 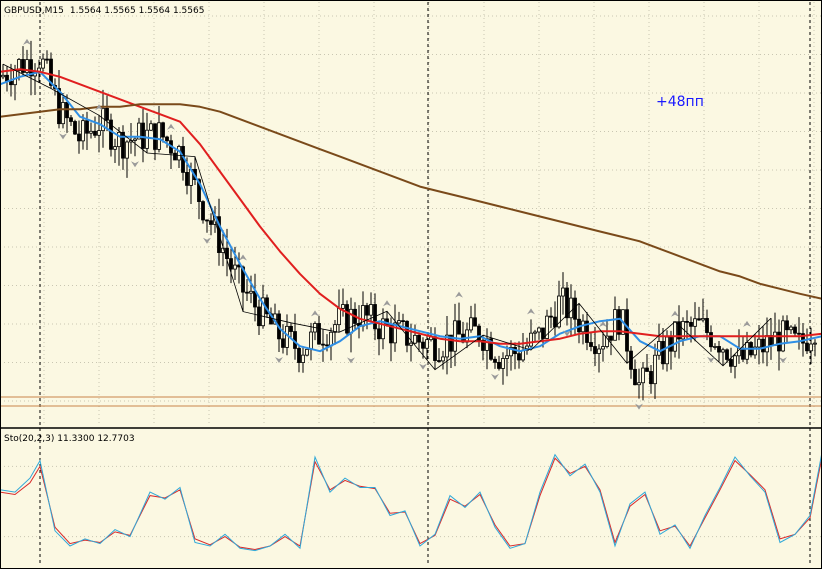 I want to click on fractal-up-icon, so click(x=747, y=323).